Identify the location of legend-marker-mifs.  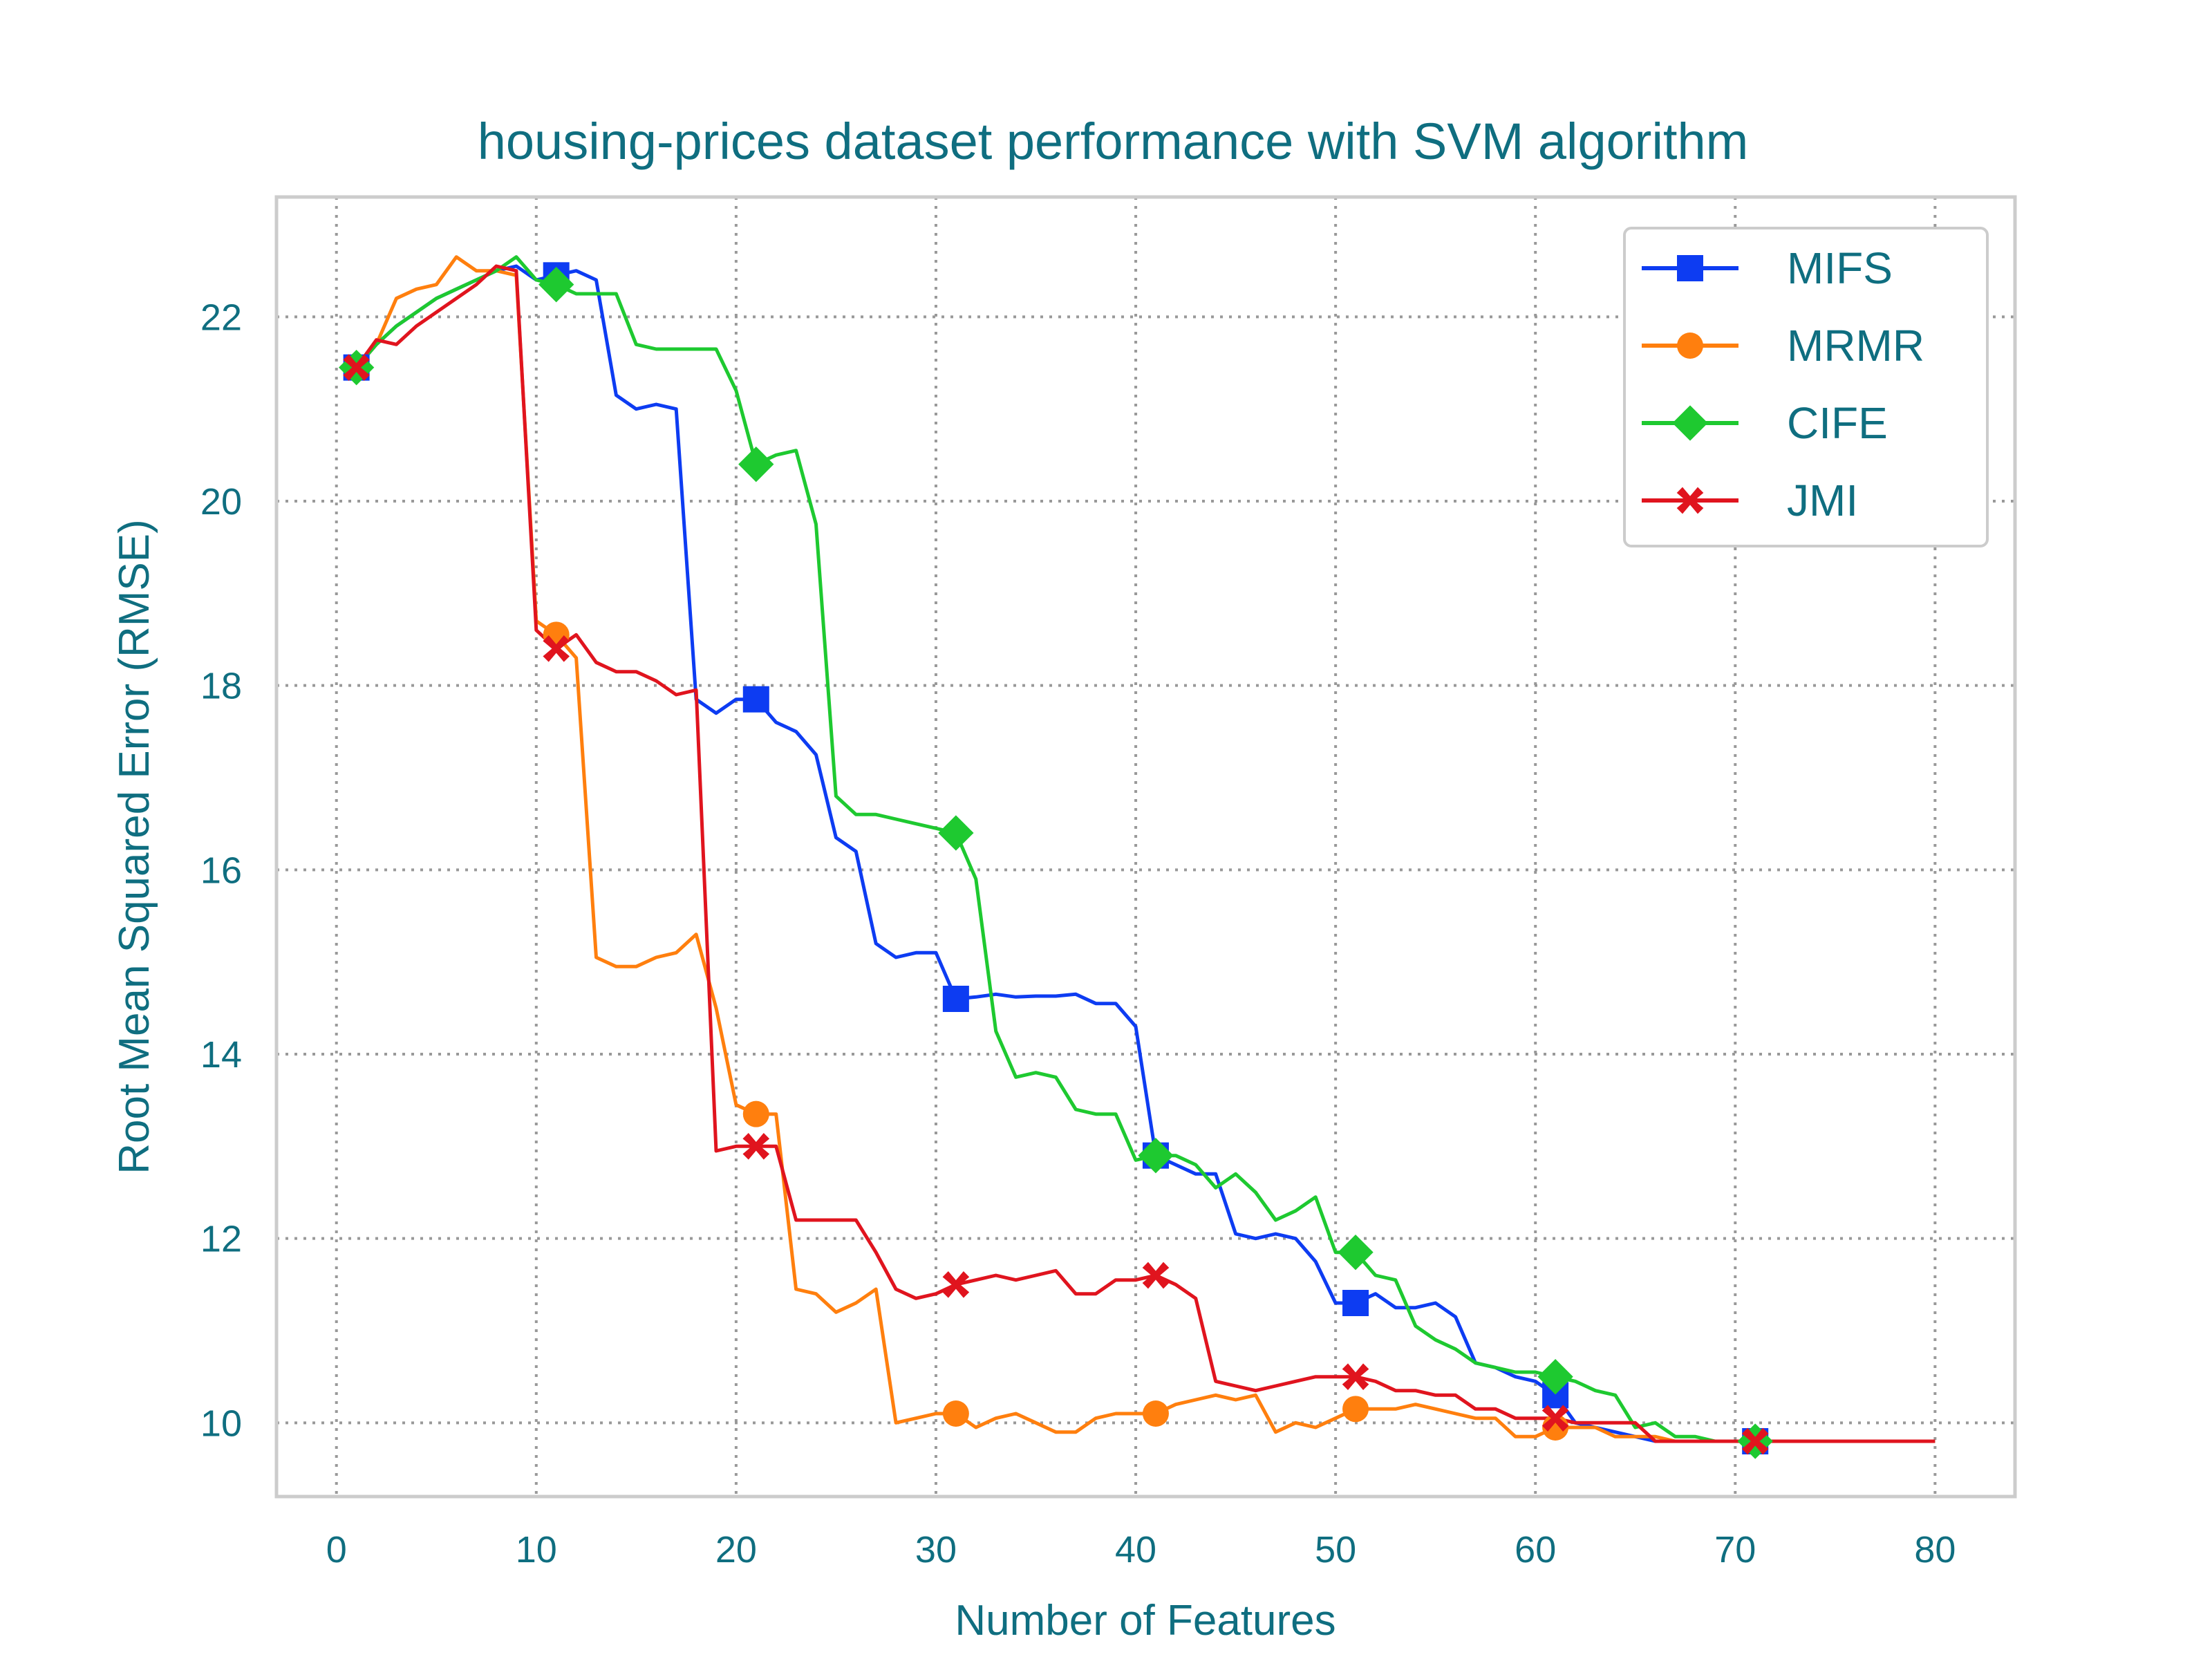
(1690, 268).